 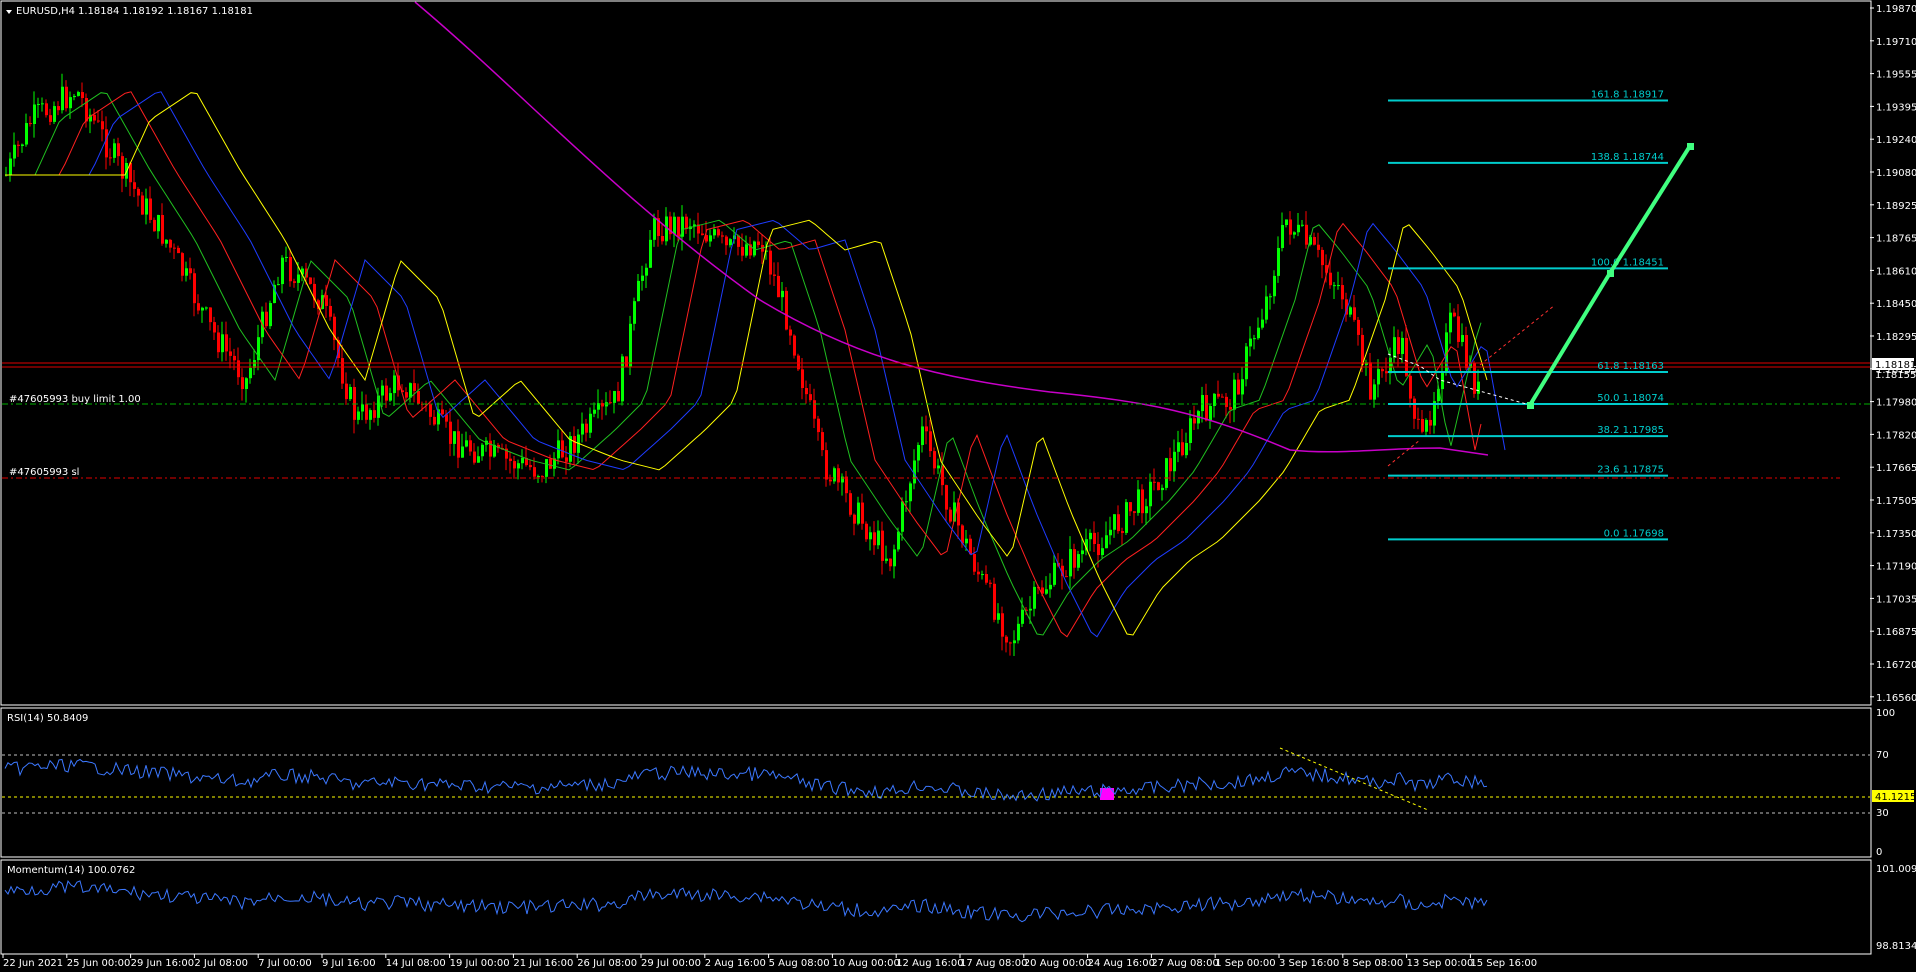 What do you see at coordinates (163, 963) in the screenshot?
I see `time-label: 29 Jun 16:00` at bounding box center [163, 963].